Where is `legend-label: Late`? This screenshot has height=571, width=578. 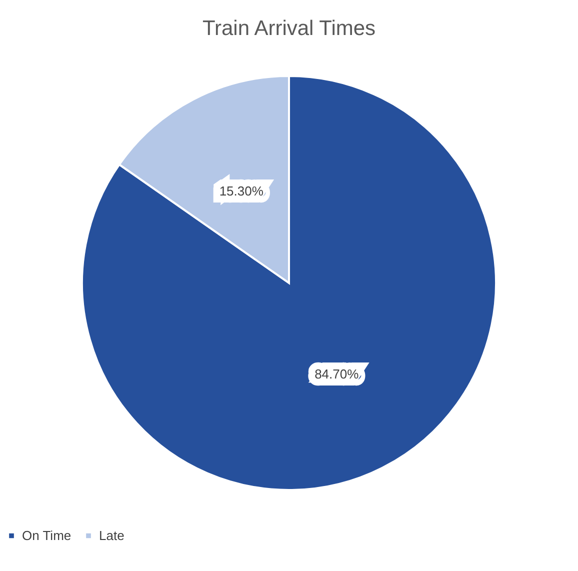
legend-label: Late is located at coordinates (111, 535).